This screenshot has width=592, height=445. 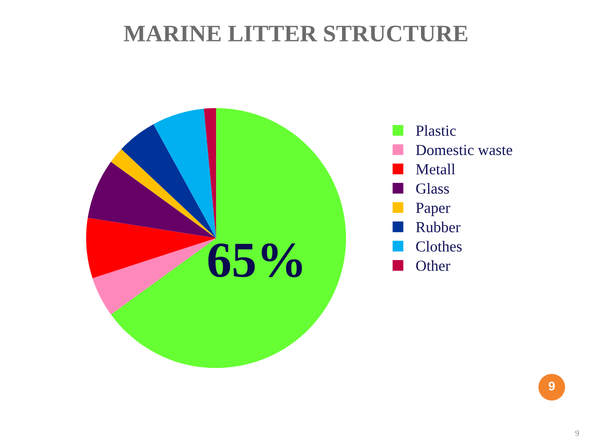 I want to click on data-label: 65%, so click(x=255, y=260).